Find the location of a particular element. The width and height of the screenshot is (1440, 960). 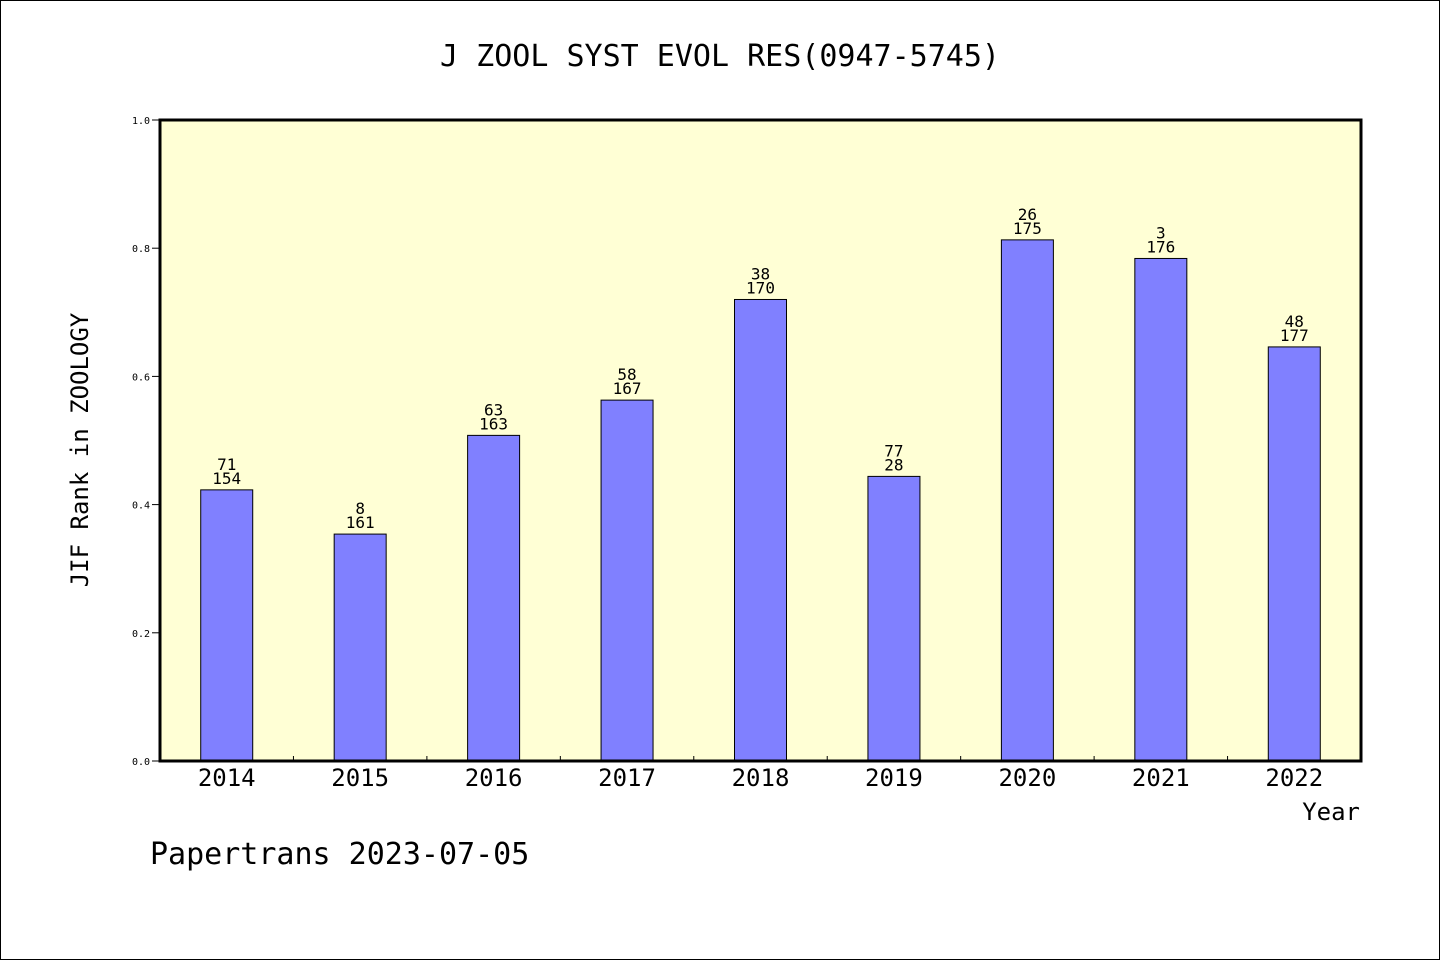

bar-label-total: 170 is located at coordinates (760, 287).